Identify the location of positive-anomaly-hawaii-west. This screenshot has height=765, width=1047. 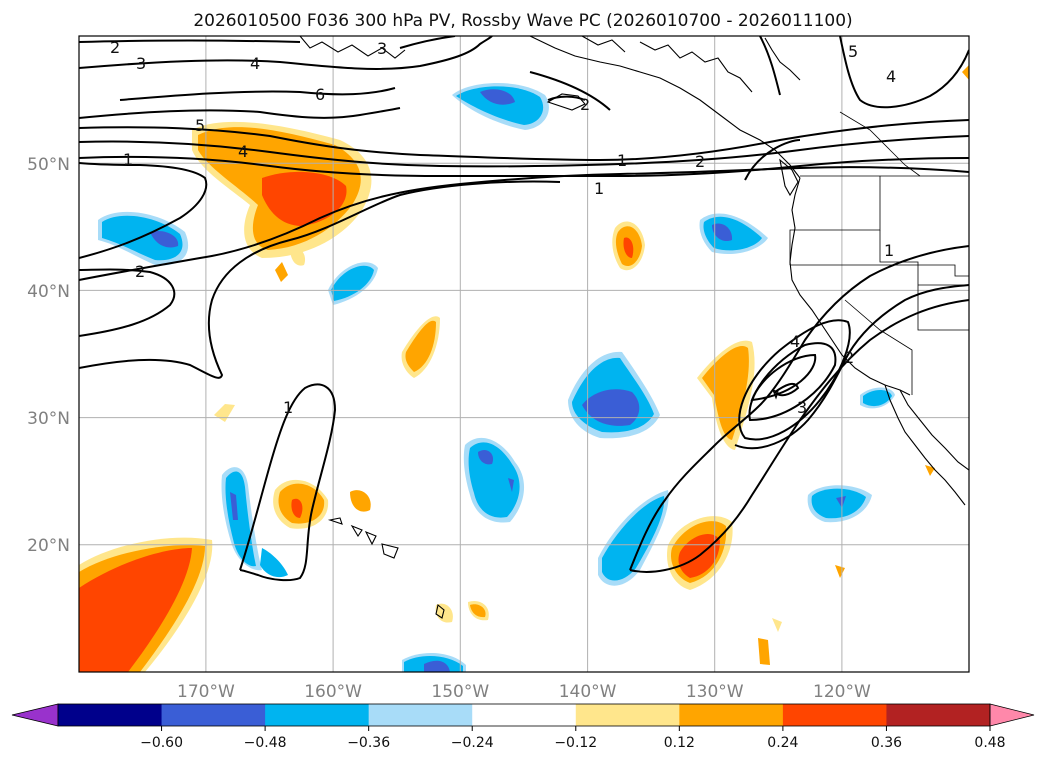
(322, 504).